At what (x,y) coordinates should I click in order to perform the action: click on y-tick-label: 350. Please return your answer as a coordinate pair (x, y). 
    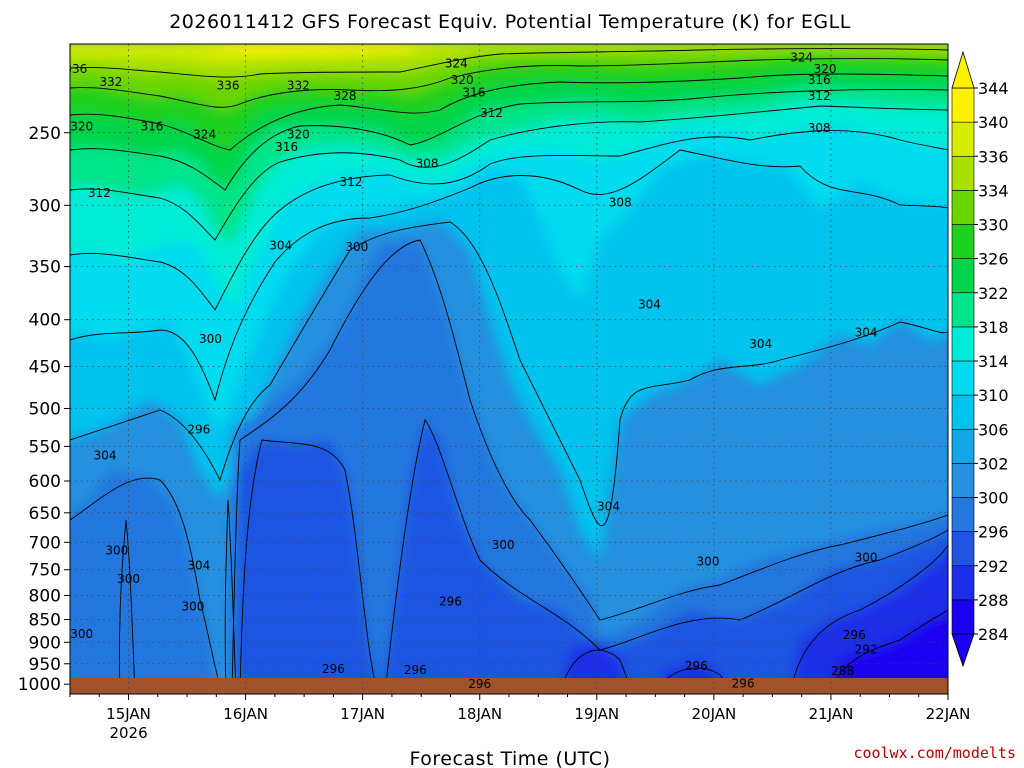
    Looking at the image, I should click on (45, 268).